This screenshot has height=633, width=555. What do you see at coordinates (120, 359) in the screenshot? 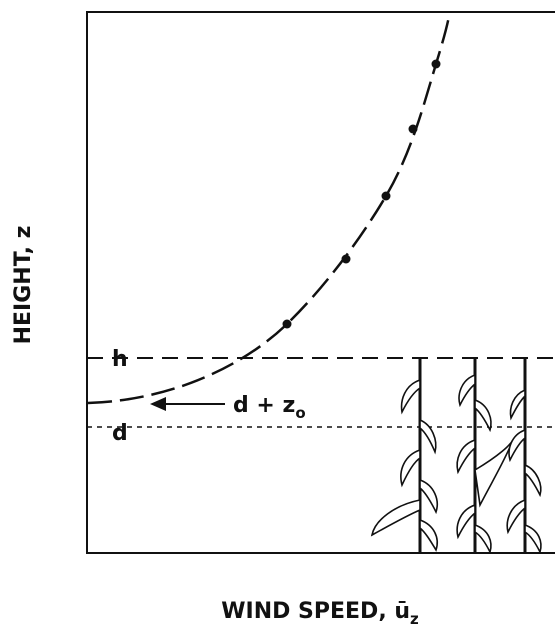
I see `h-label: h` at bounding box center [120, 359].